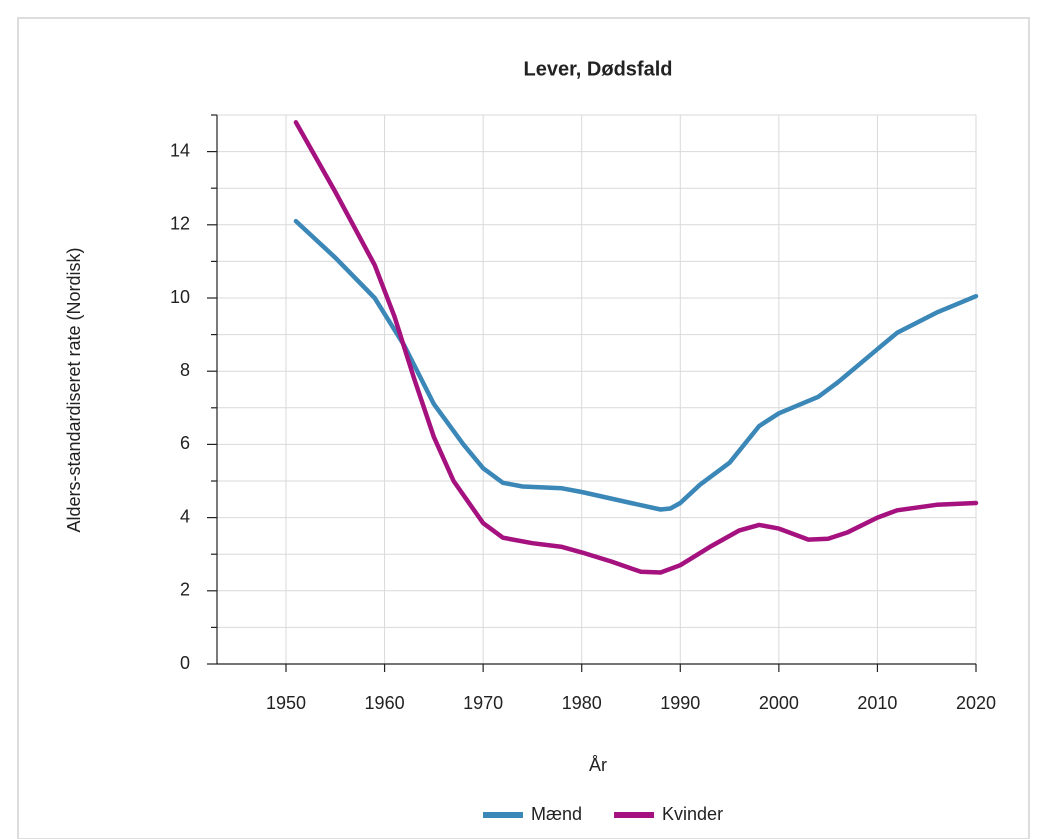 This screenshot has height=839, width=1047. Describe the element at coordinates (185, 370) in the screenshot. I see `y-tick-label: 8` at that location.